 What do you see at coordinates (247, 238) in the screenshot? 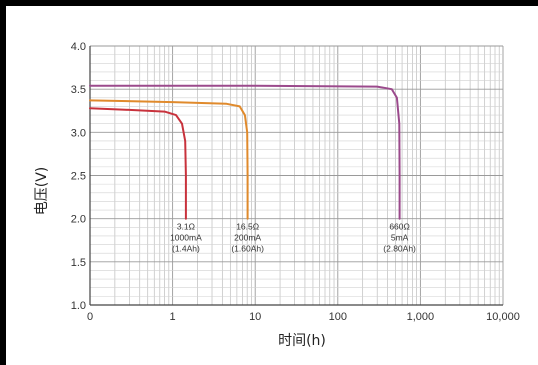
I see `series-2-annotation: 200mA` at bounding box center [247, 238].